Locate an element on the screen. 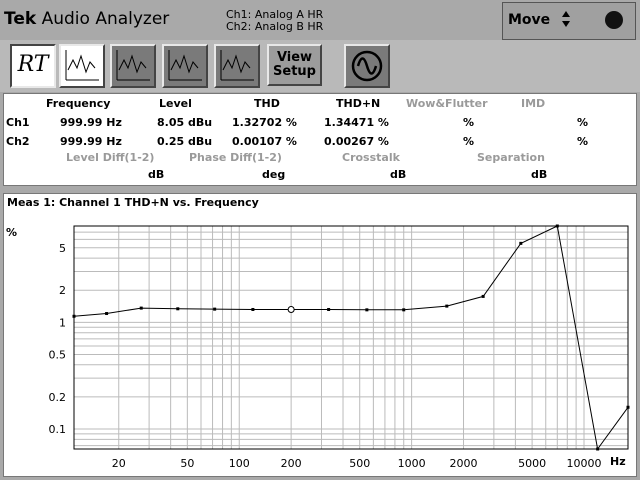 The width and height of the screenshot is (640, 480). realtime-button: RT is located at coordinates (33, 66).